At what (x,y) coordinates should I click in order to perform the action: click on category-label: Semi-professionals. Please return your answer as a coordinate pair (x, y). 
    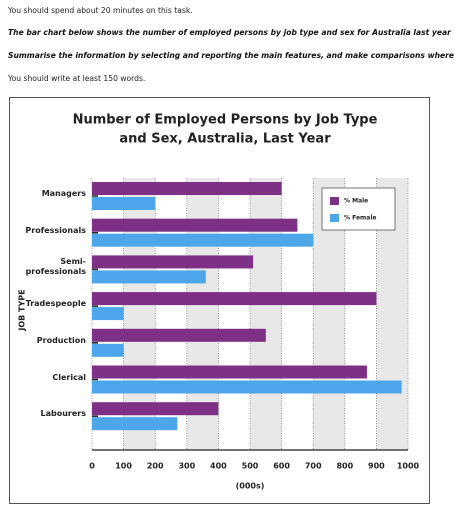
    Looking at the image, I should click on (55, 267).